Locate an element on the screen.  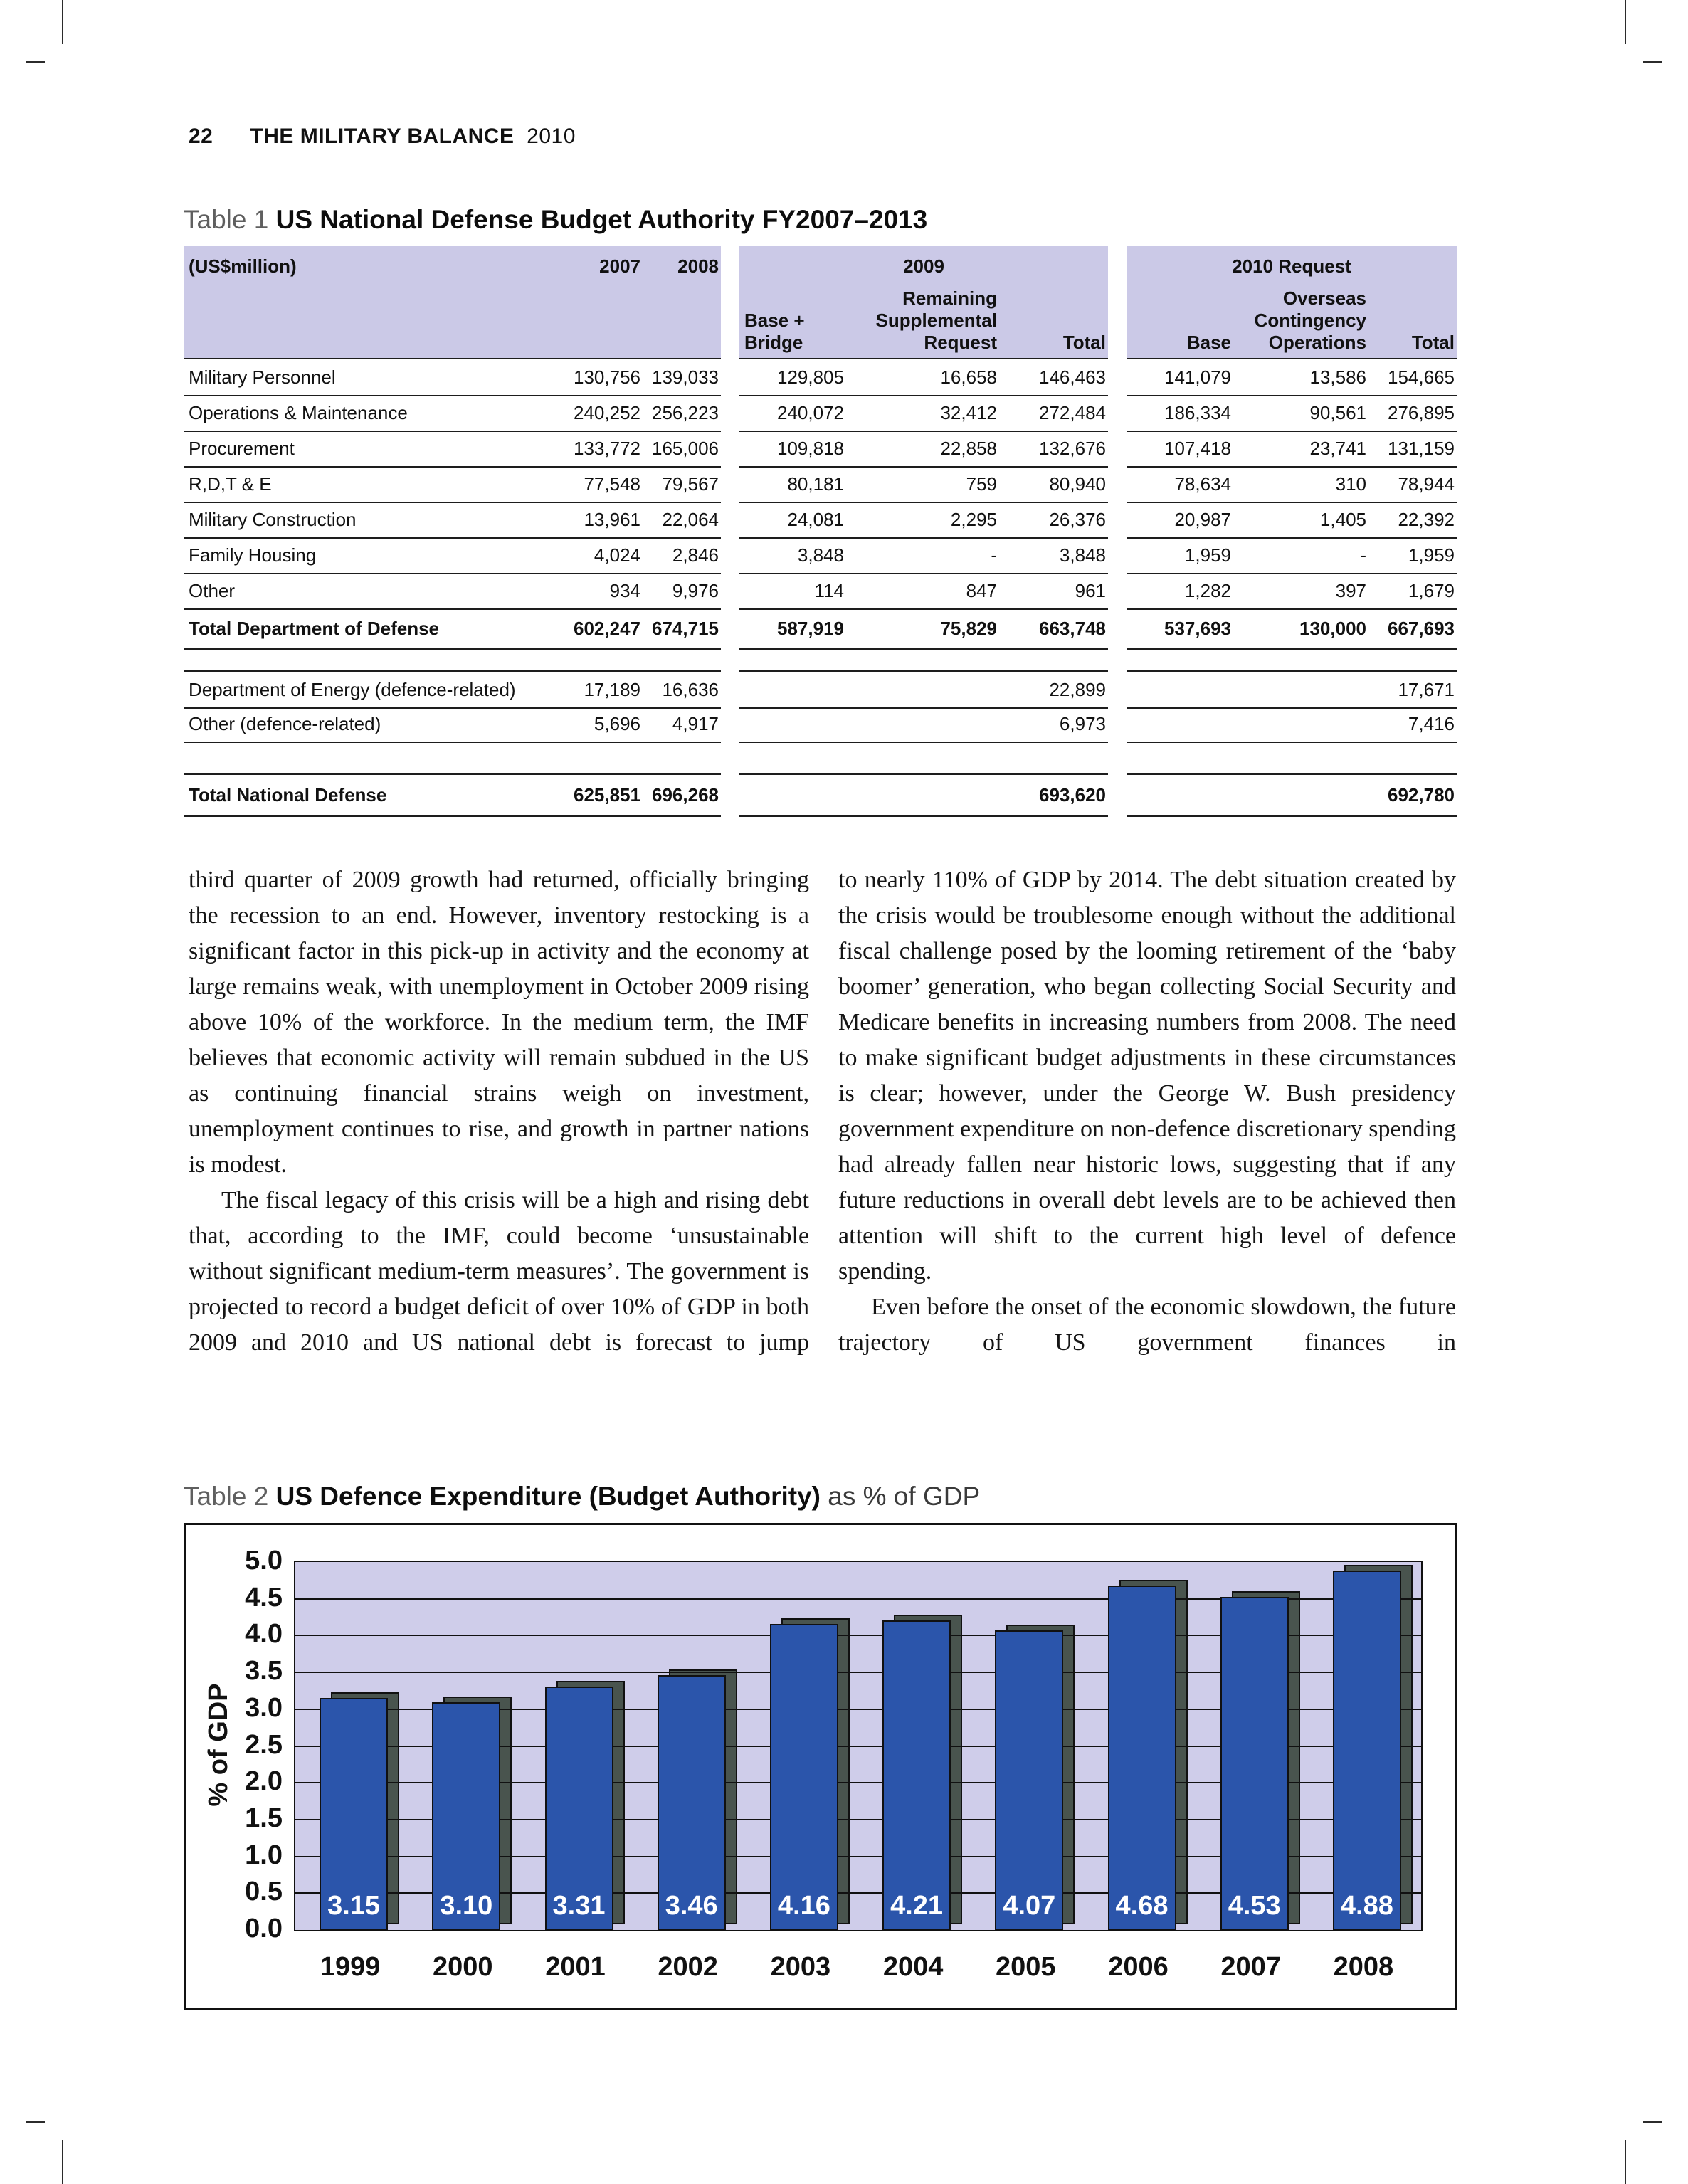
row-label: Total National Defense is located at coordinates (361, 795).